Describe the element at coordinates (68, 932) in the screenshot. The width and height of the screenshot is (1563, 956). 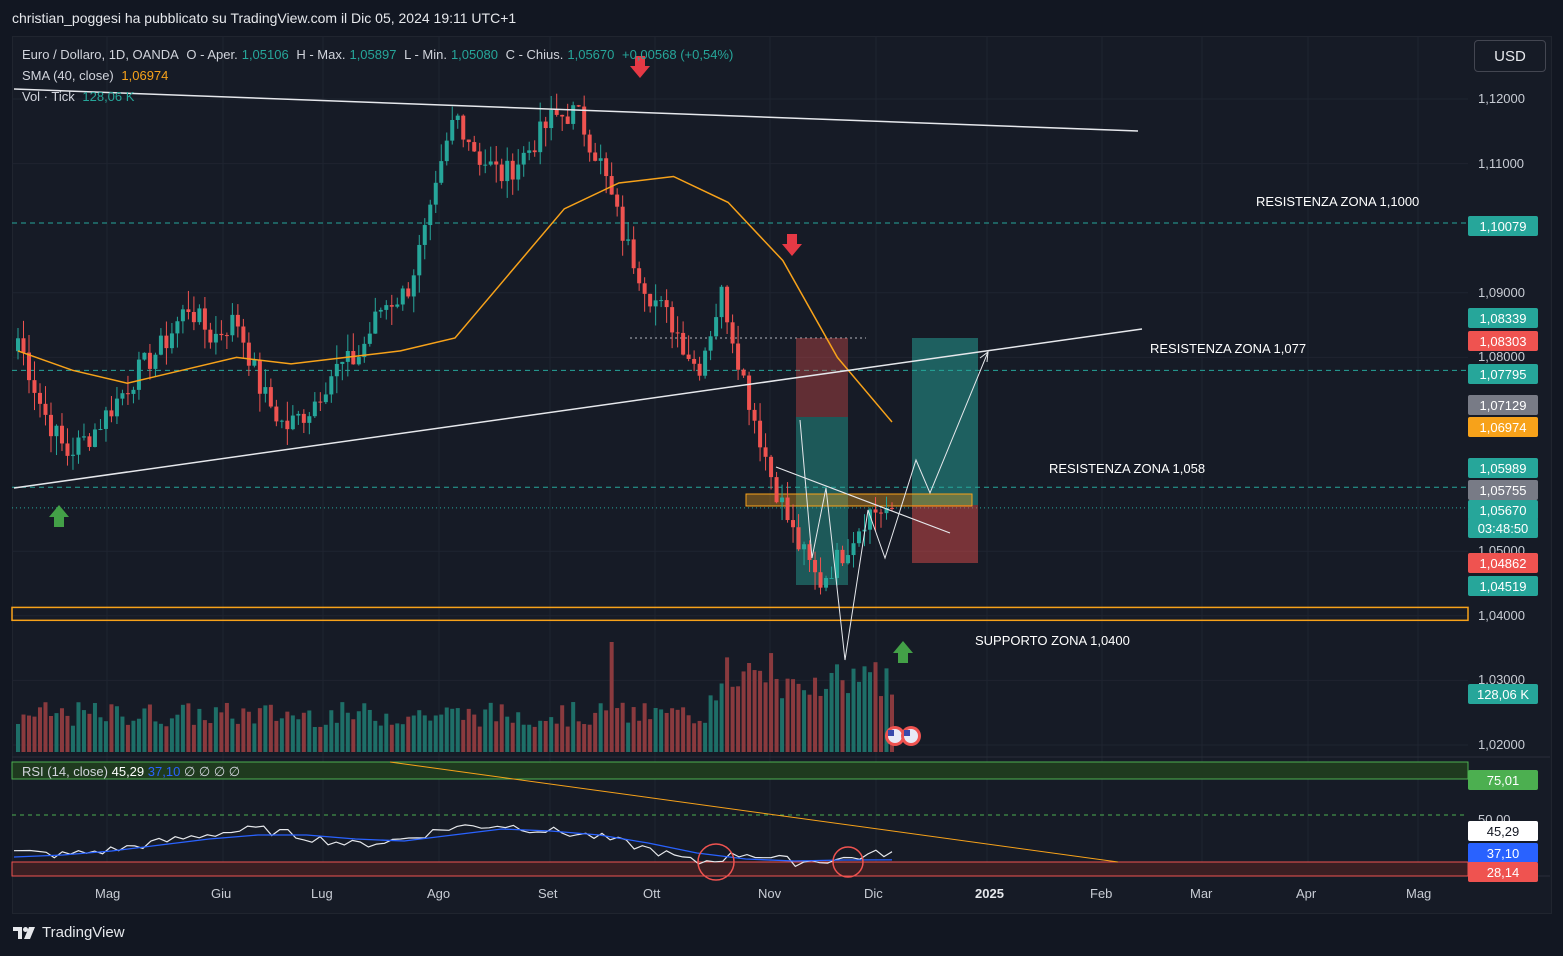
I see `tradingview-logo: TradingView` at that location.